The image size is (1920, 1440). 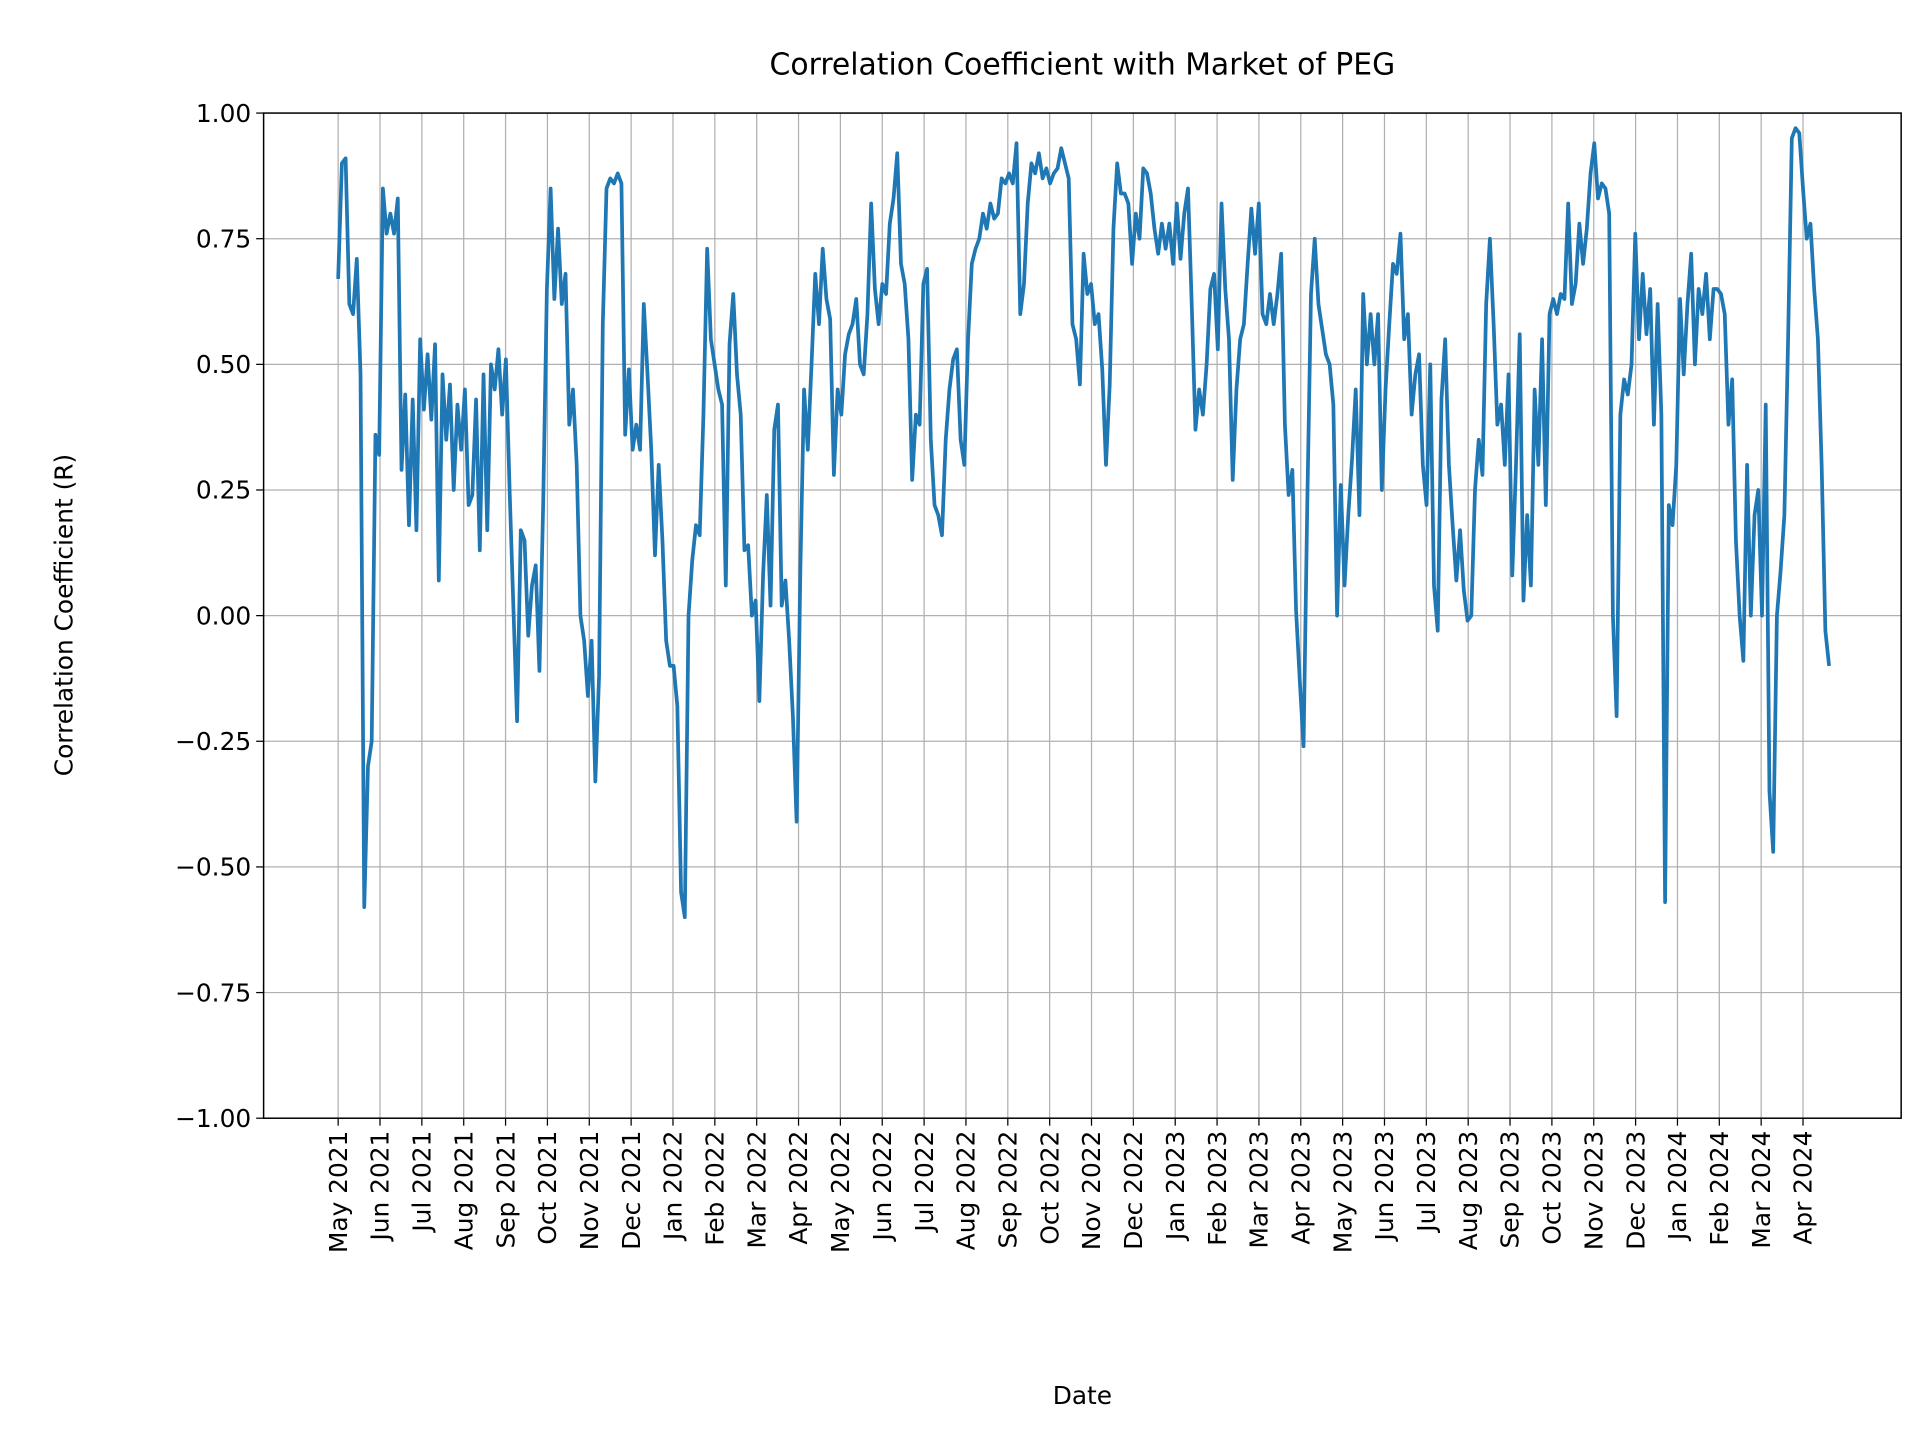 What do you see at coordinates (715, 1188) in the screenshot?
I see `x-tick-label: Feb 2022` at bounding box center [715, 1188].